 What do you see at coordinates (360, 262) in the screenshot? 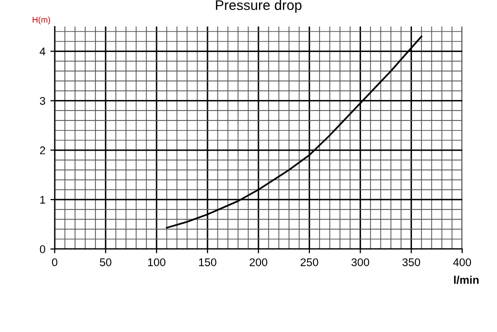
I see `x-tick-label: 300` at bounding box center [360, 262].